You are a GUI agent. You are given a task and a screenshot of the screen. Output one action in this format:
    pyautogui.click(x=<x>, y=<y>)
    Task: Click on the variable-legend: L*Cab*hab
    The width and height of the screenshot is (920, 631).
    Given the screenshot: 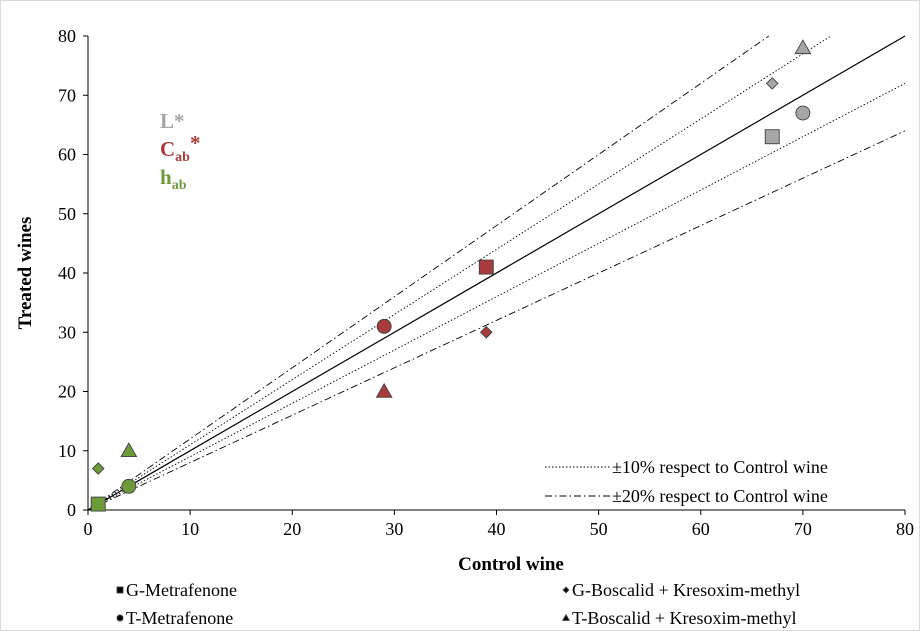 What is the action you would take?
    pyautogui.click(x=180, y=151)
    